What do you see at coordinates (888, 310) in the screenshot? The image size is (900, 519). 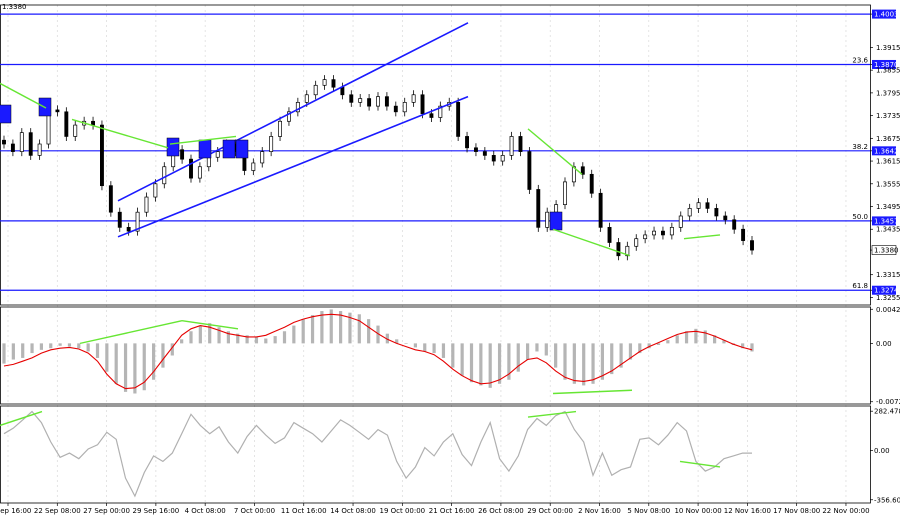 I see `macd-axis-label: 0.00422` at bounding box center [888, 310].